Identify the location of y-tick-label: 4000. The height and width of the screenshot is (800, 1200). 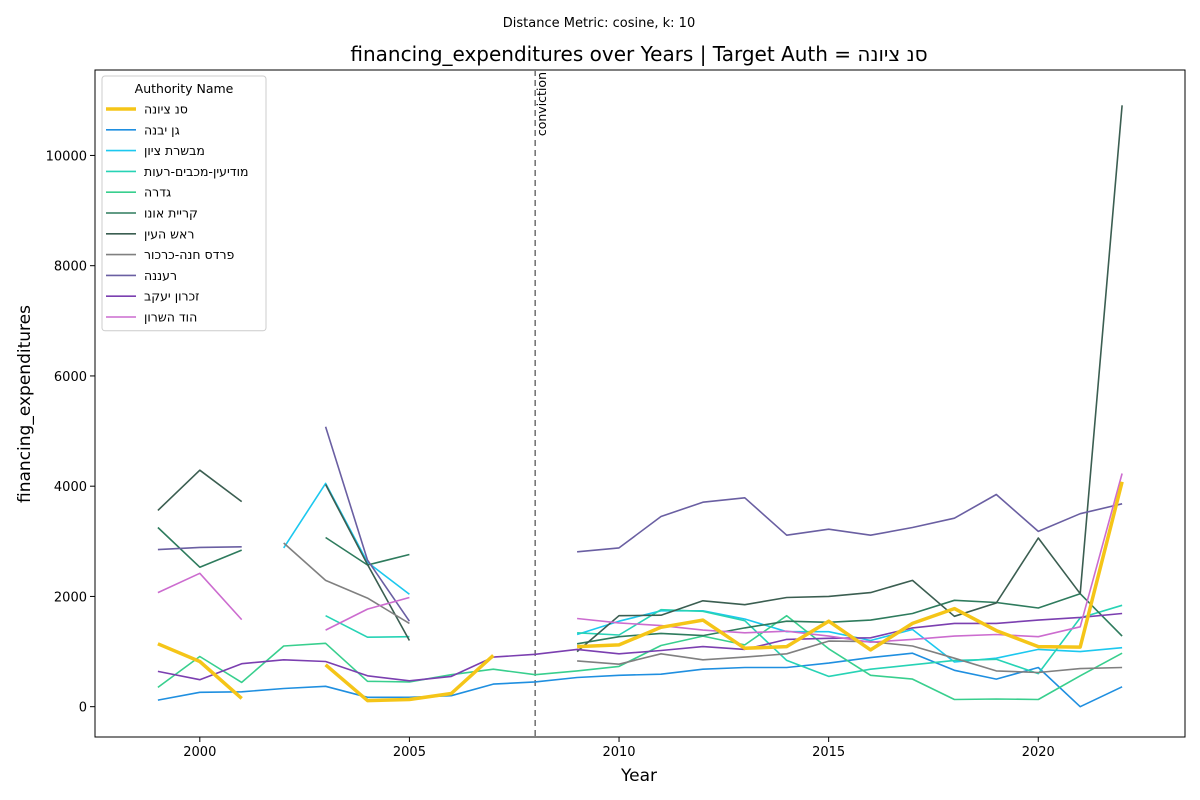
(70, 487).